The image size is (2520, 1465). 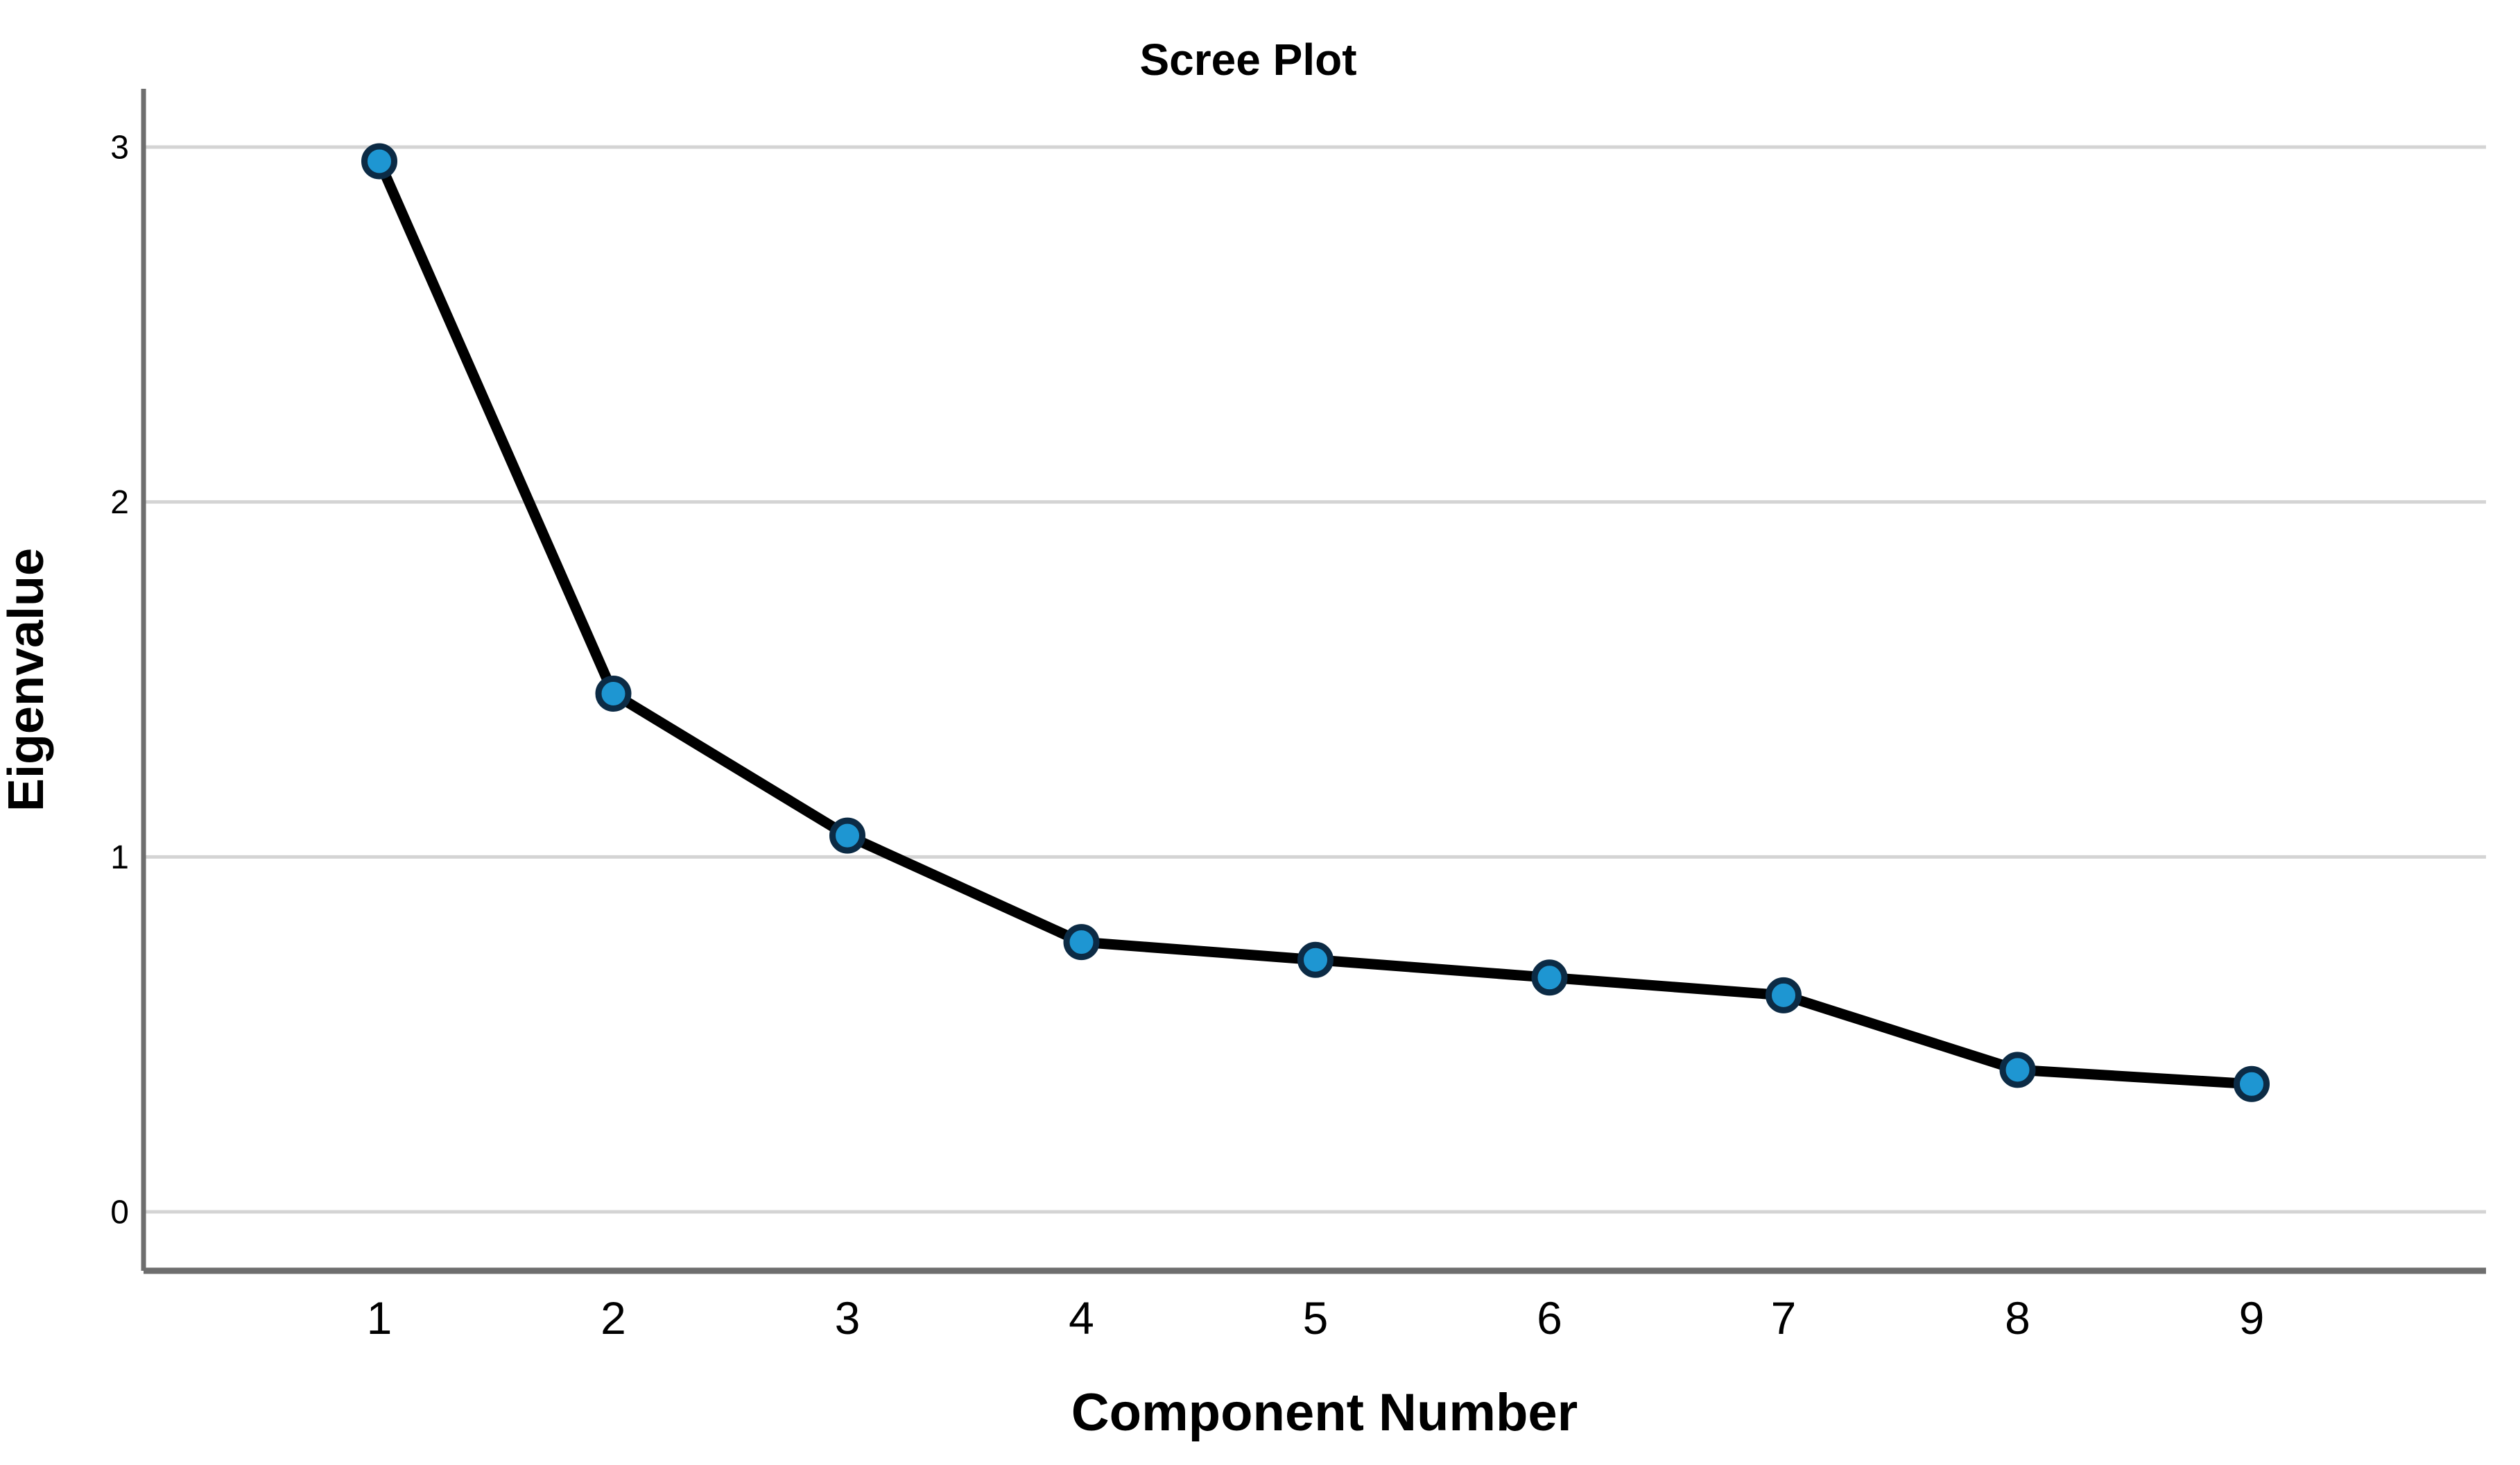 What do you see at coordinates (613, 1318) in the screenshot?
I see `x-tick-label: 2` at bounding box center [613, 1318].